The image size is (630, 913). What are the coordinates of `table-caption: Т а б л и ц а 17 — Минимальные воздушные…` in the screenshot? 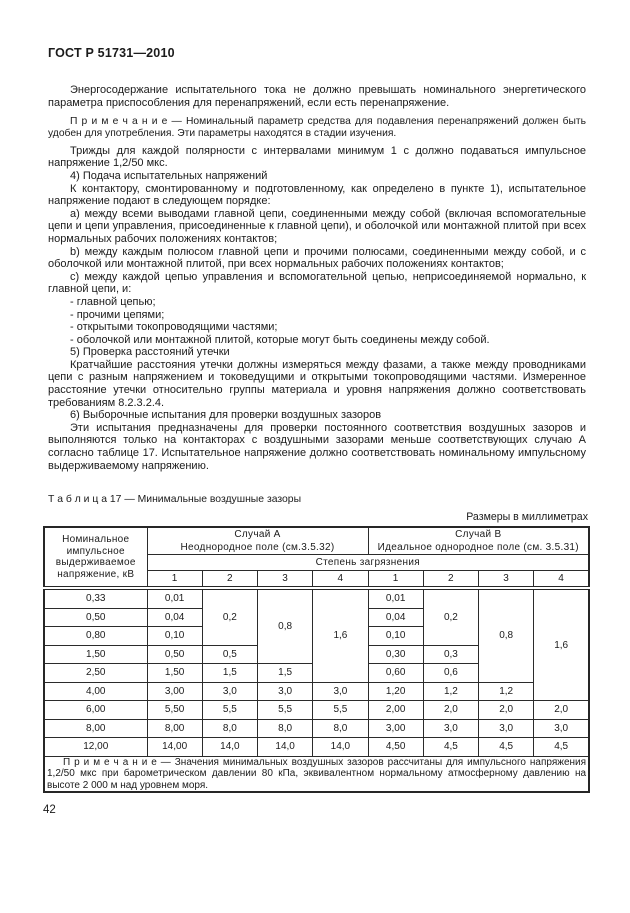 It's located at (175, 500).